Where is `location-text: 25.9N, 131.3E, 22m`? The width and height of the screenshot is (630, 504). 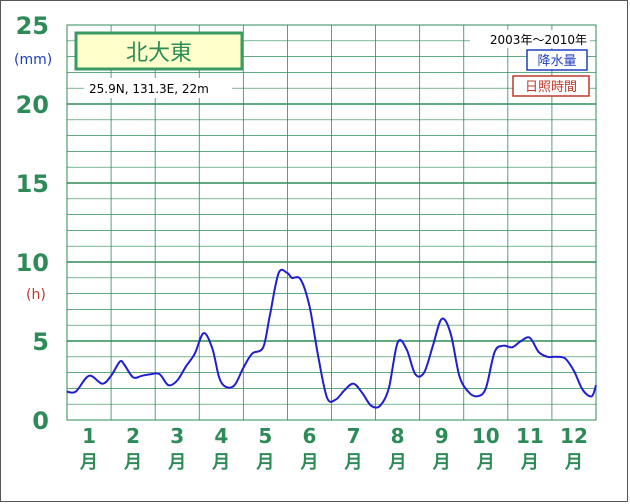 location-text: 25.9N, 131.3E, 22m is located at coordinates (149, 89).